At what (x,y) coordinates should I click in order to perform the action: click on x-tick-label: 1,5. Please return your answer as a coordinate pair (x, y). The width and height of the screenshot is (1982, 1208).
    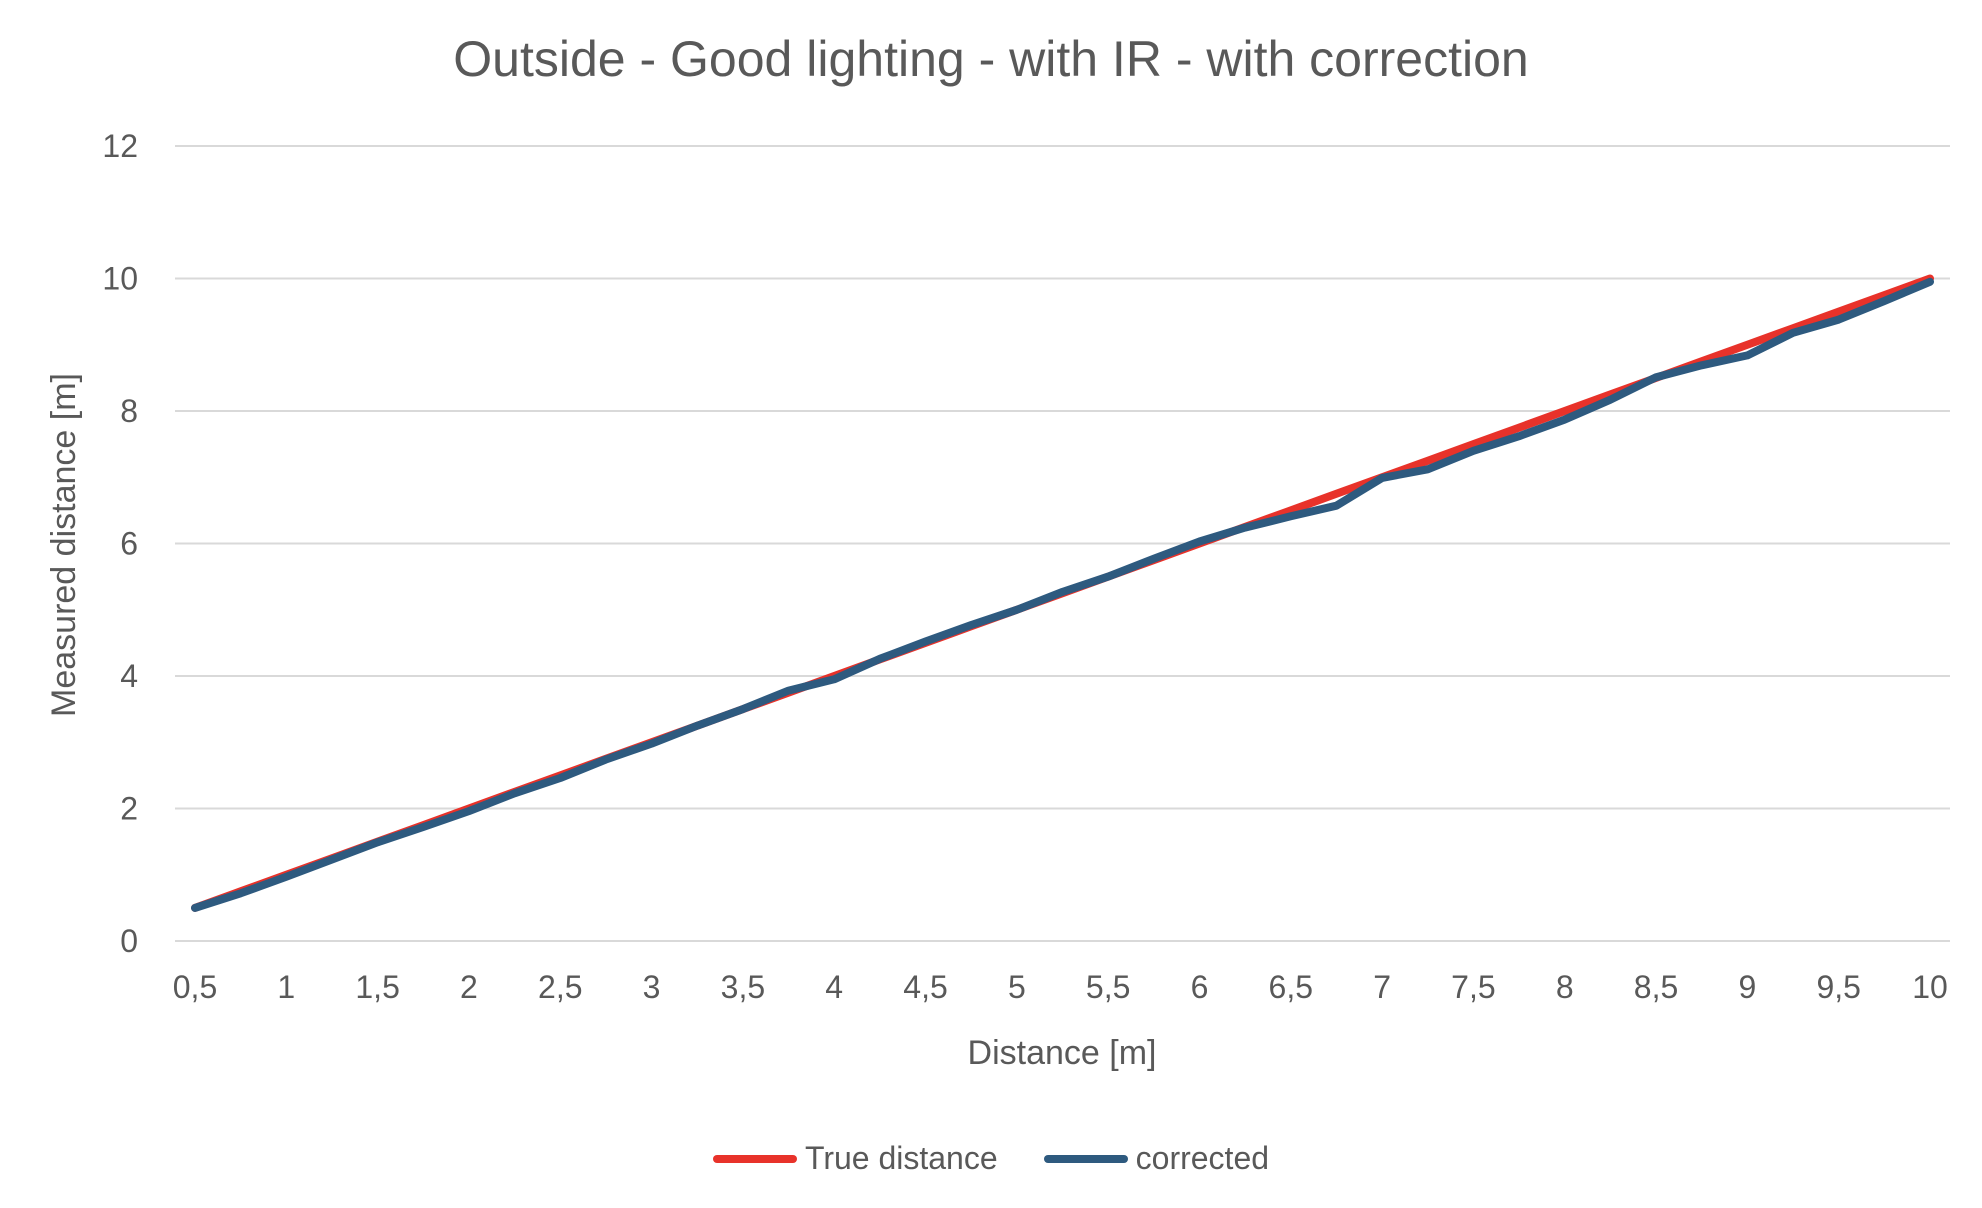
    Looking at the image, I should click on (377, 987).